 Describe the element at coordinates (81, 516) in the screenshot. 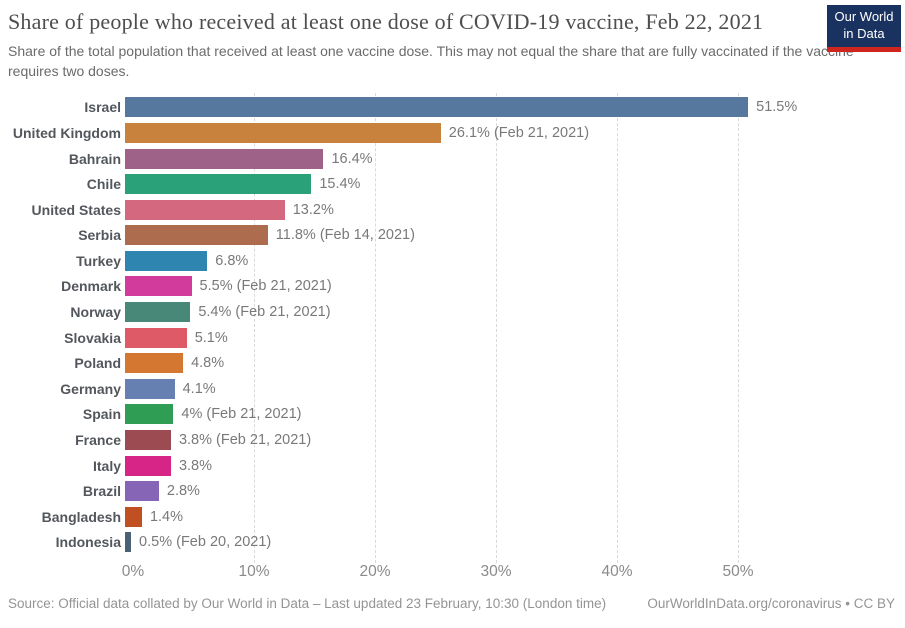

I see `category-label: Bangladesh` at that location.